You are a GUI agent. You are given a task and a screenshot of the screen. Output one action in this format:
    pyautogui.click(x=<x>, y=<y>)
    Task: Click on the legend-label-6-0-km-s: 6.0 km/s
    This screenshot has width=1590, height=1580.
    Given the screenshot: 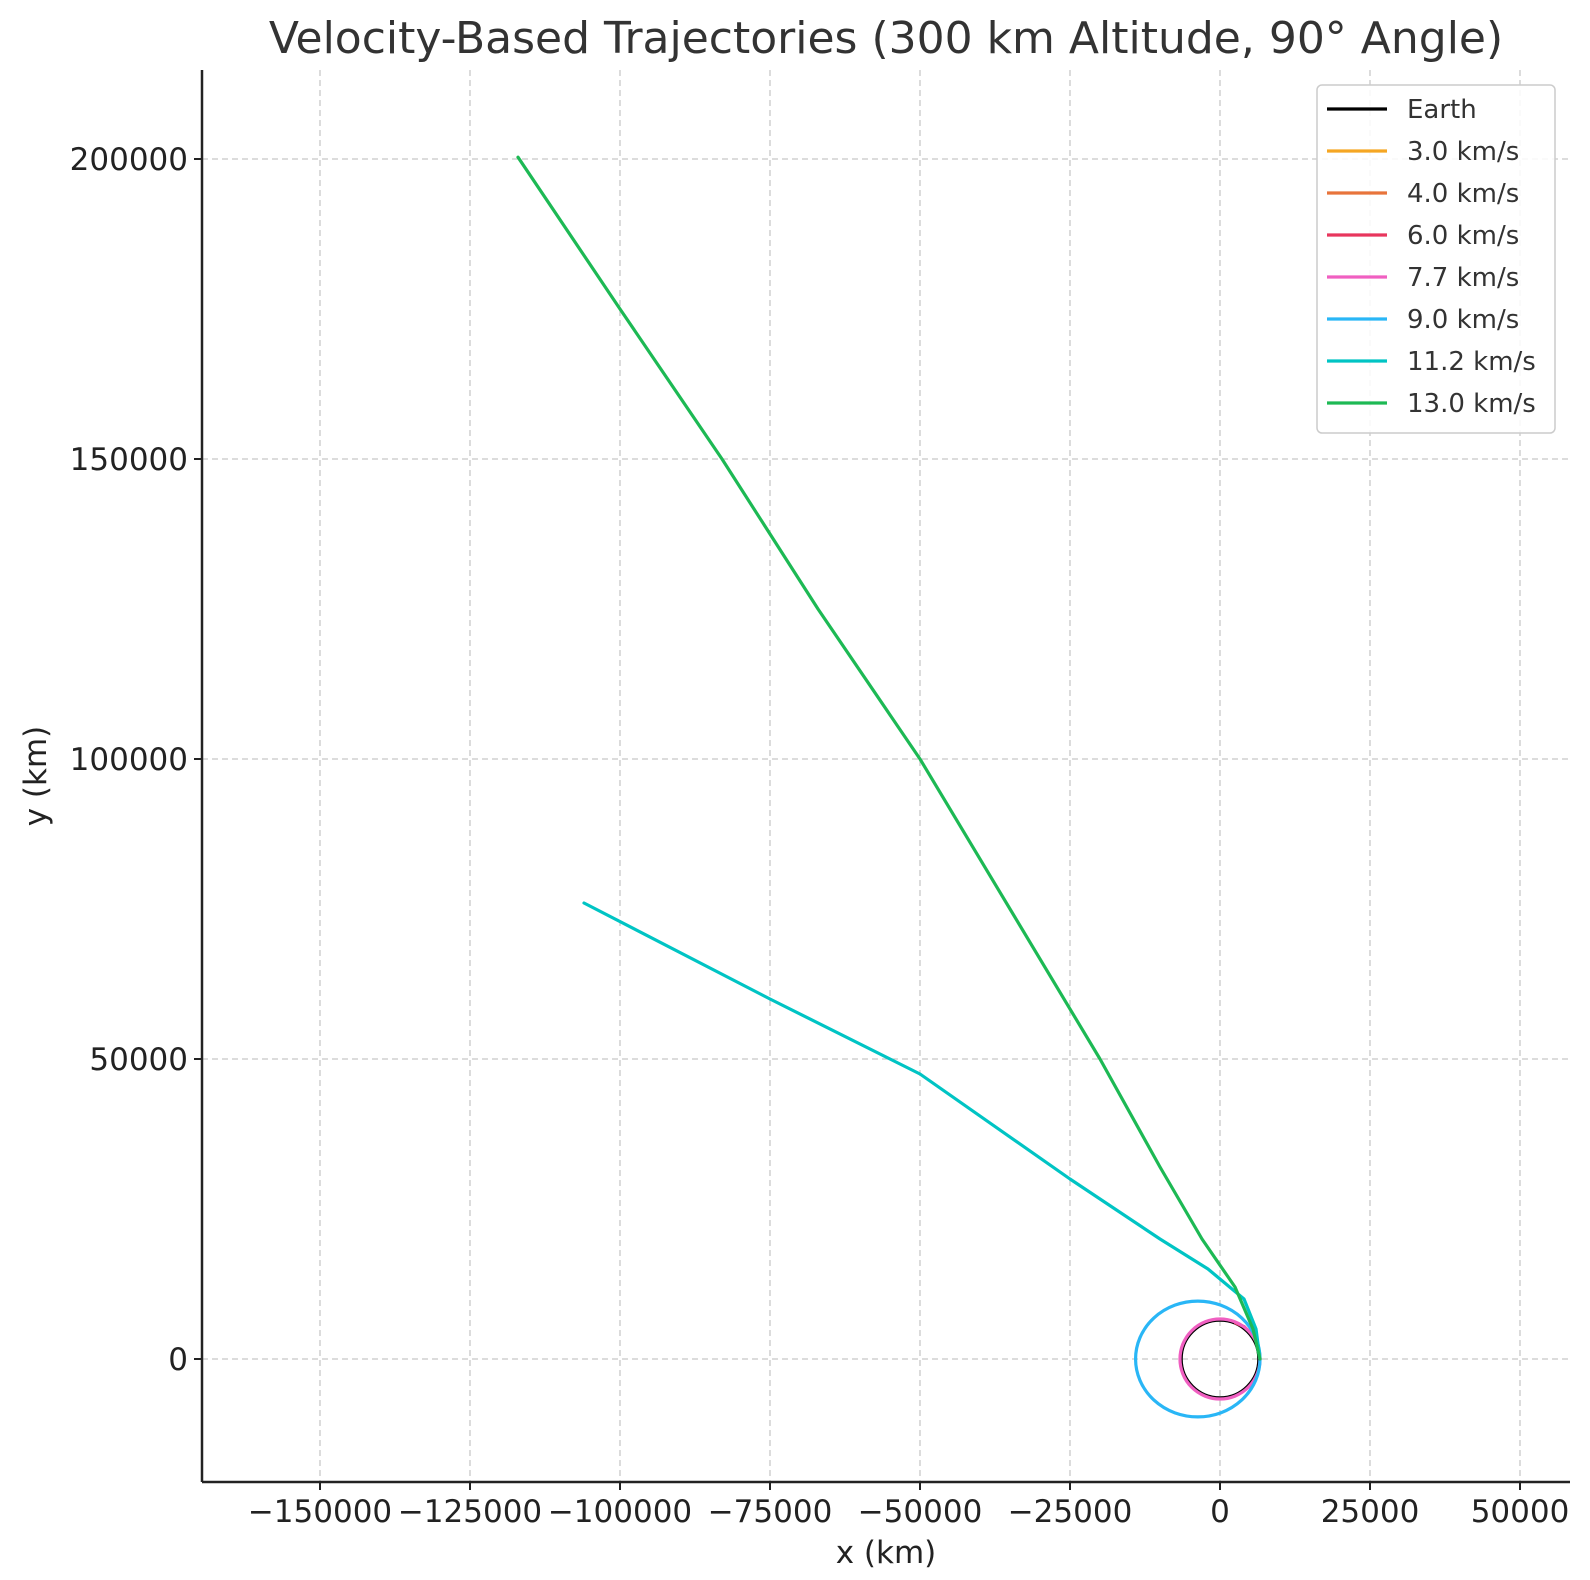 What is the action you would take?
    pyautogui.click(x=1463, y=236)
    